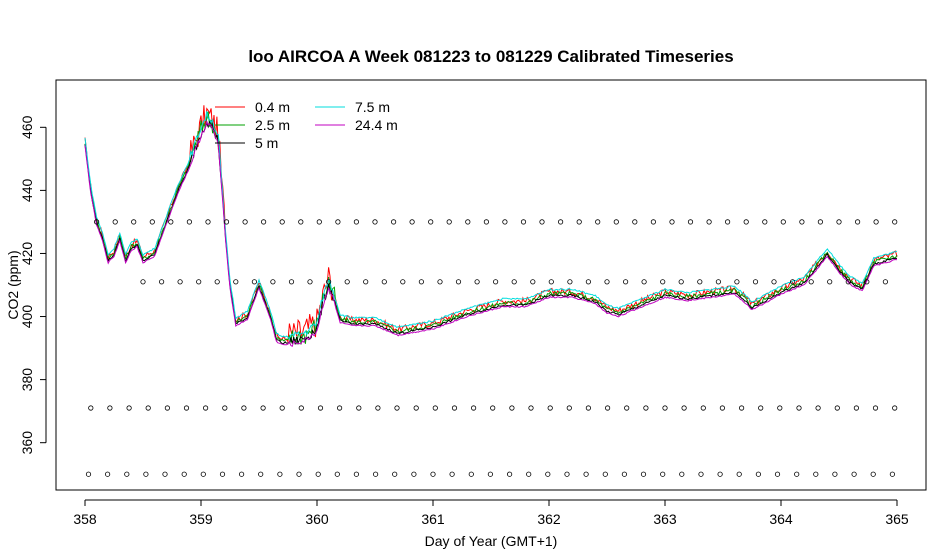 The image size is (950, 550). Describe the element at coordinates (433, 519) in the screenshot. I see `x-tick-label: 361` at that location.